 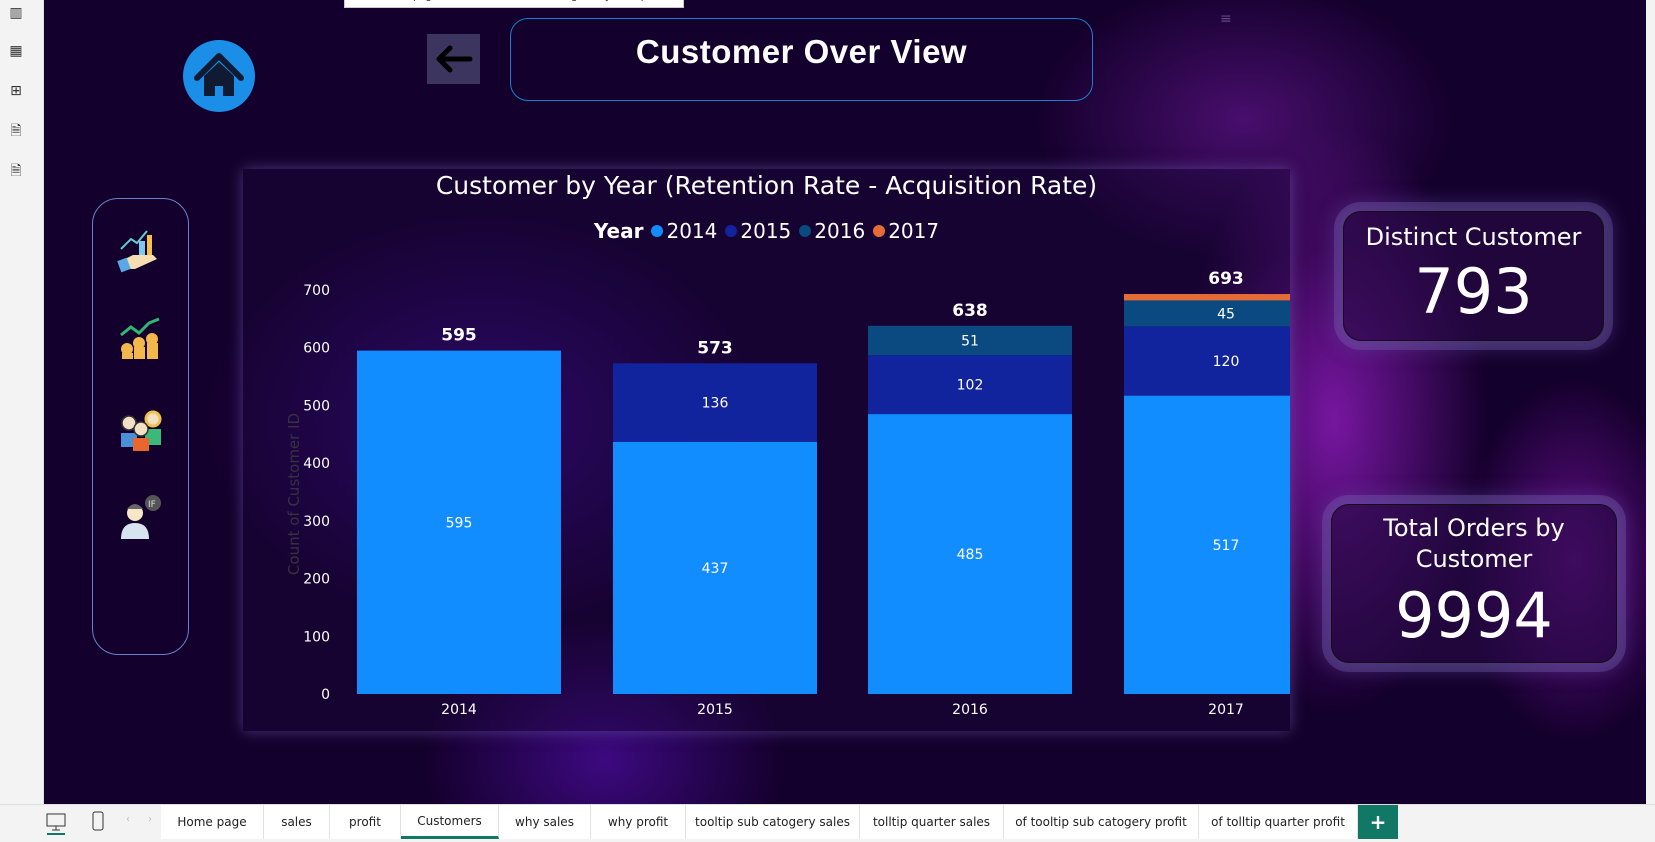 I want to click on data-label: 437, so click(x=715, y=569).